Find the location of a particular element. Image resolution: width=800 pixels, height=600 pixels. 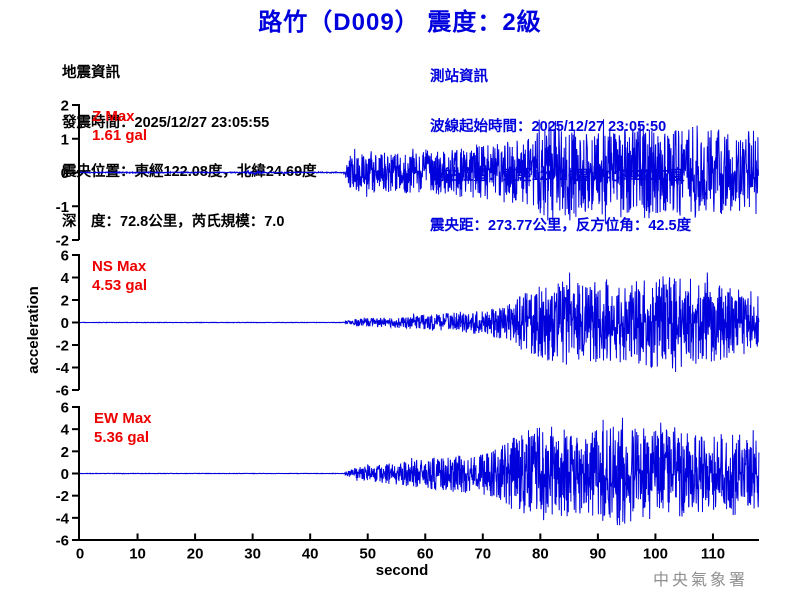

z-max-label: Z Max 1.61 gal is located at coordinates (119, 126).